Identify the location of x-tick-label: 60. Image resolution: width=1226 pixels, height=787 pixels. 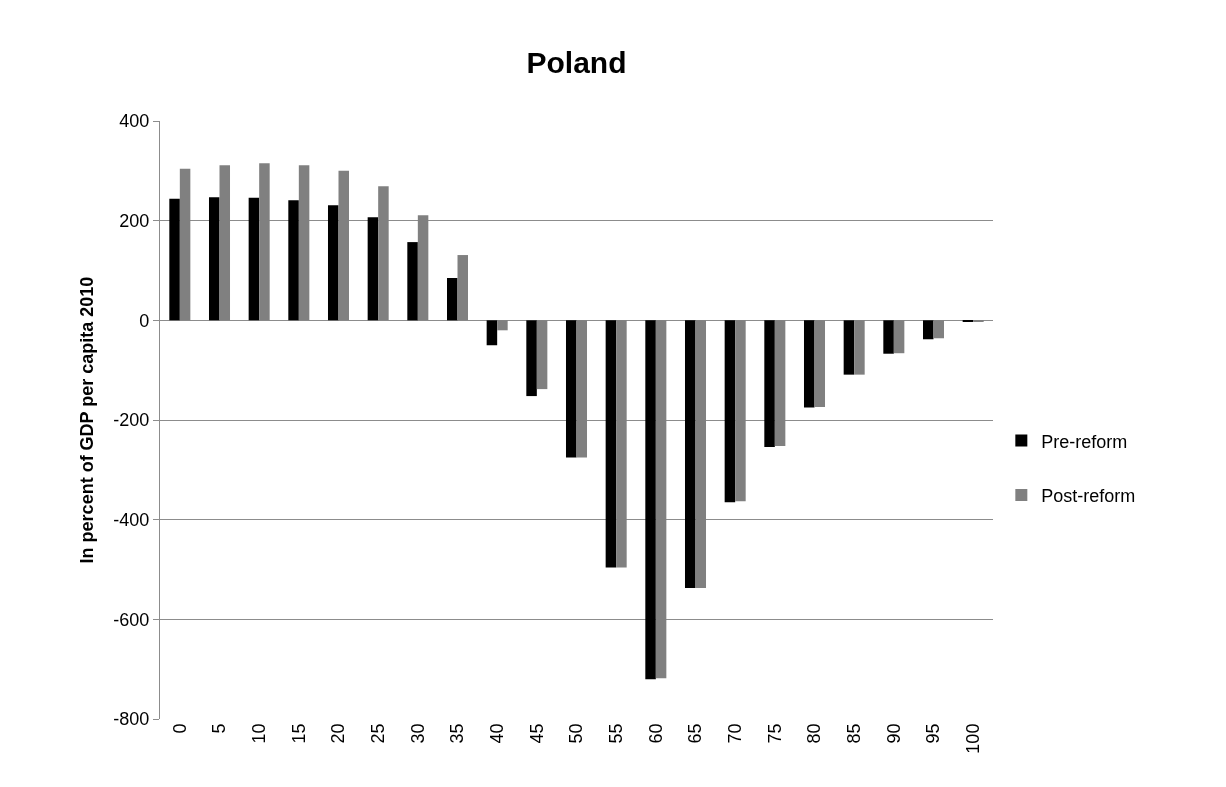
(655, 733).